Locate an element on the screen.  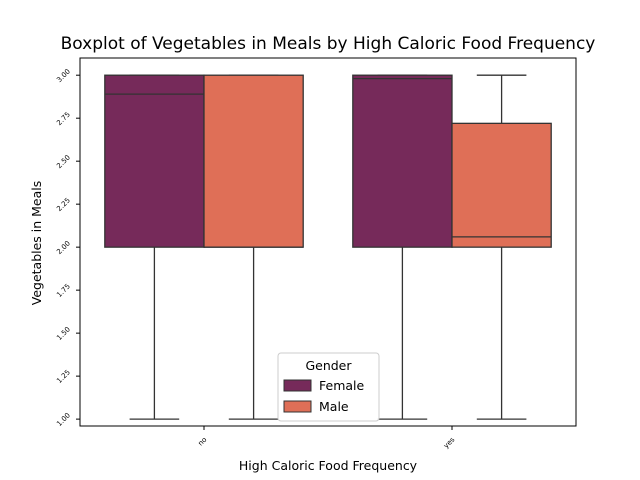
box-male-no is located at coordinates (253, 247).